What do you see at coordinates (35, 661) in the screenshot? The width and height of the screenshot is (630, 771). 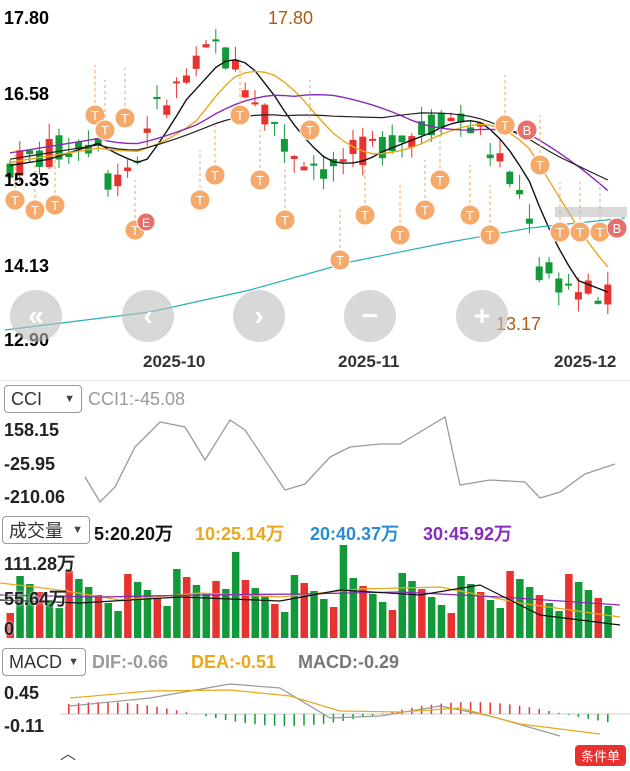 I see `macd-selector-label: MACD` at bounding box center [35, 661].